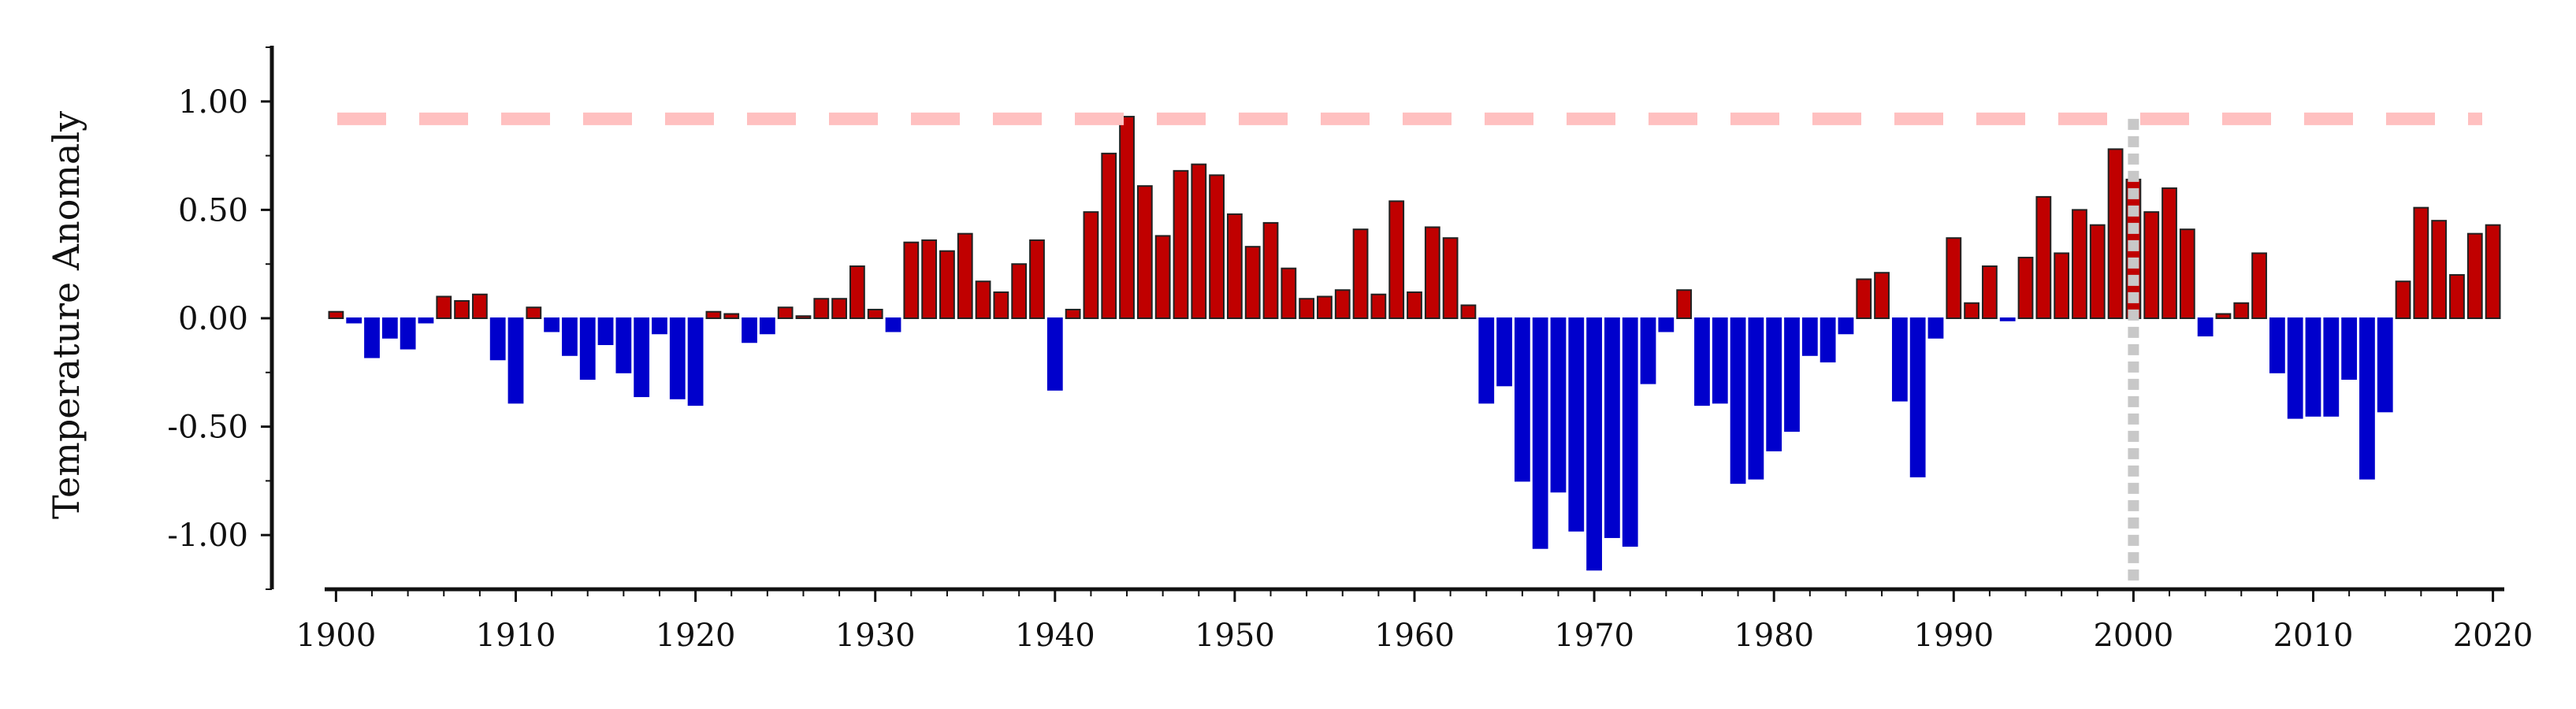 The height and width of the screenshot is (709, 2576). Describe the element at coordinates (516, 636) in the screenshot. I see `x-tick-label: 1910` at that location.